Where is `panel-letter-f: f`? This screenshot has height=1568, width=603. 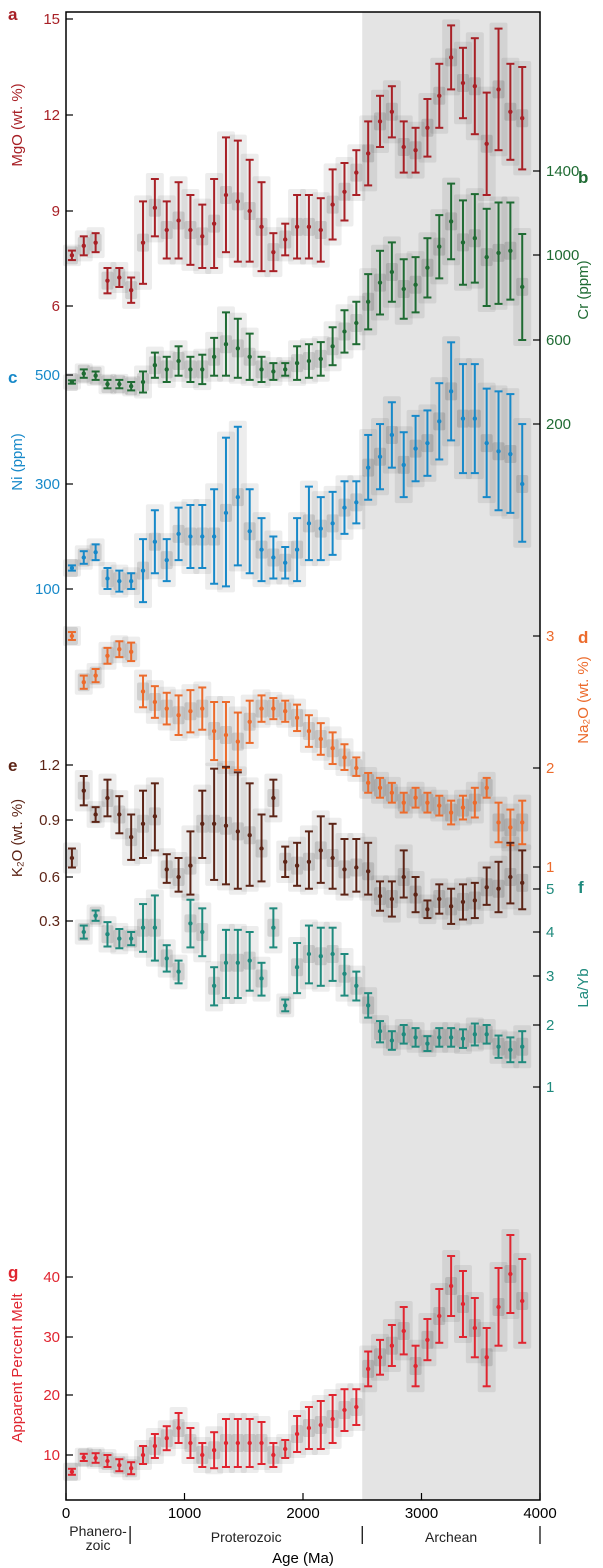
panel-letter-f: f is located at coordinates (581, 887).